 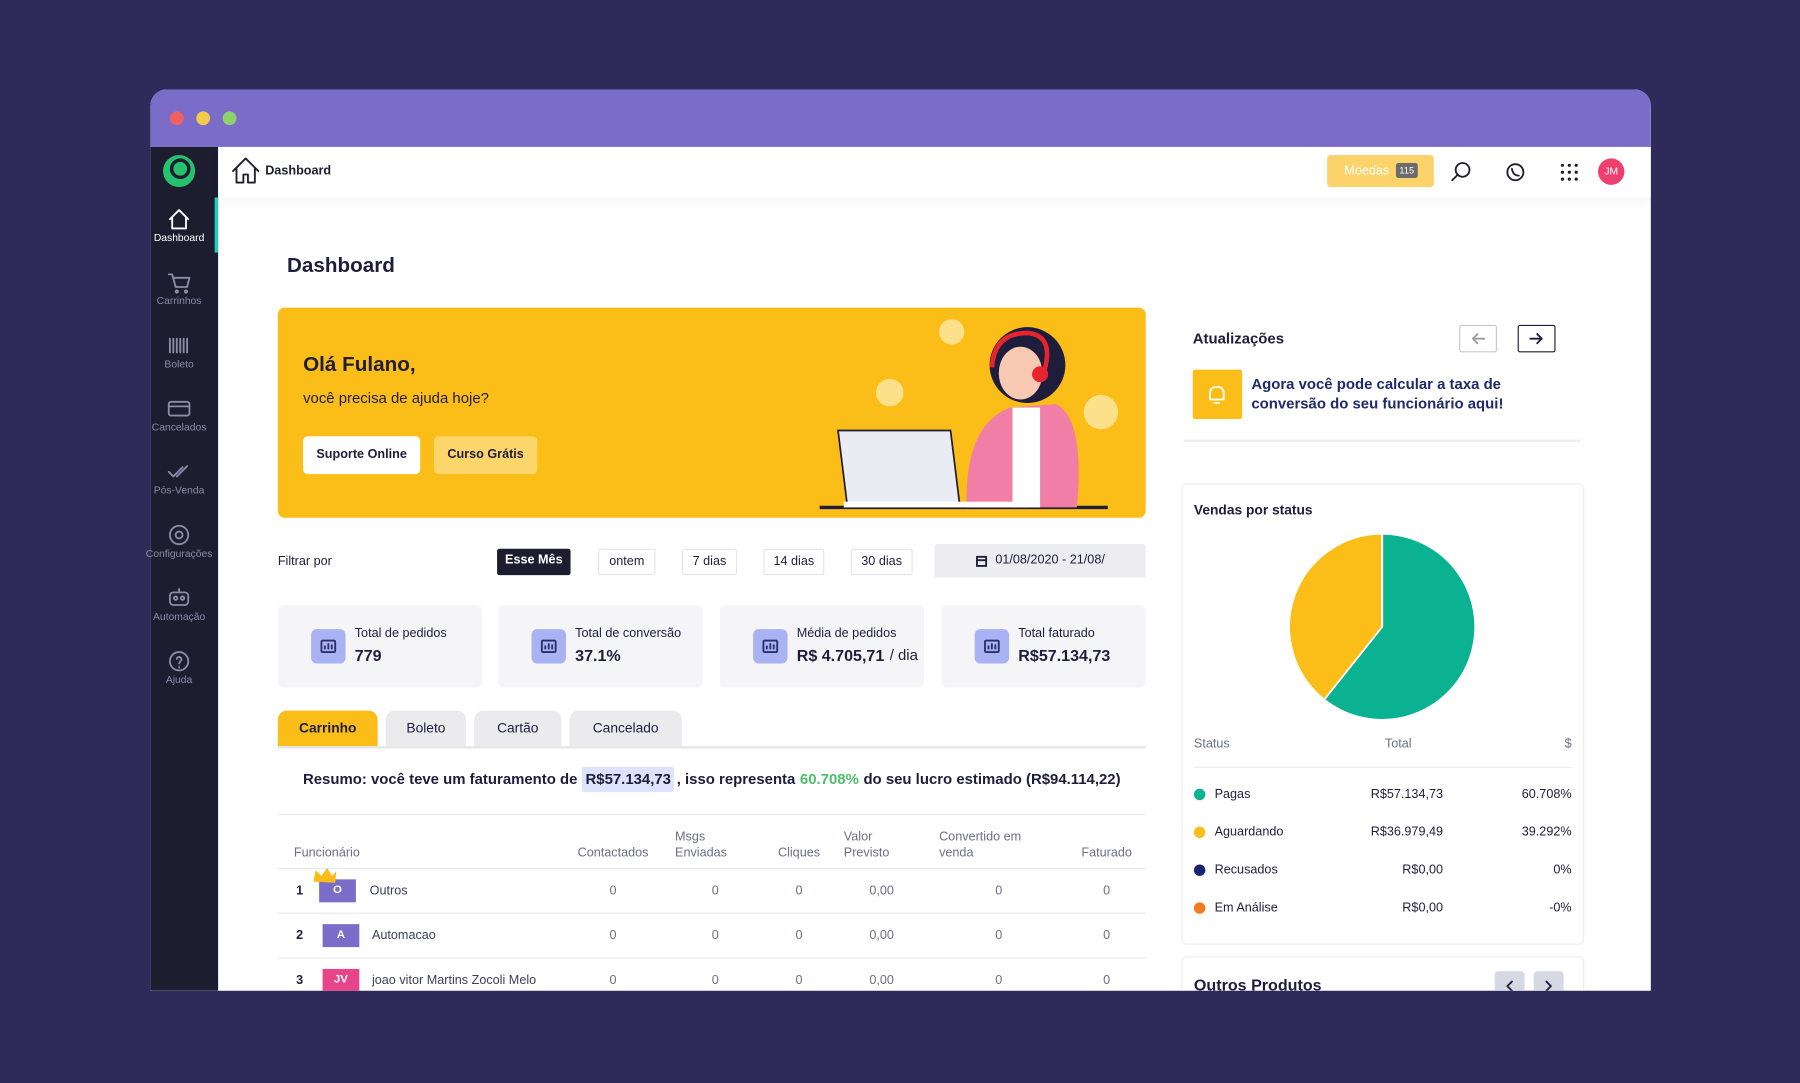 I want to click on column-header: $, so click(x=1568, y=744).